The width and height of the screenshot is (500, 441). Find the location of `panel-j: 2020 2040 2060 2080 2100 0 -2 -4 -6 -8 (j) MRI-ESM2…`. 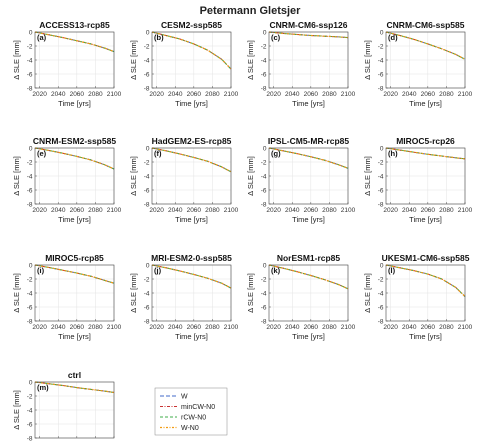

panel-j: 2020 2040 2060 2080 2100 0 -2 -4 -6 -8 (j) MRI-ESM2… is located at coordinates (184, 297).